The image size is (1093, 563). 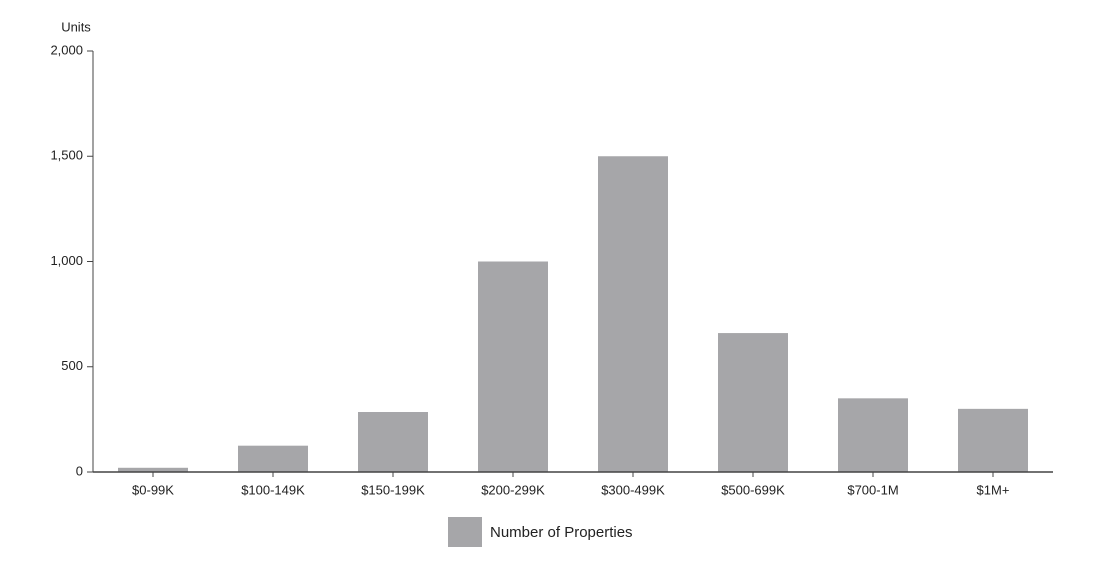 What do you see at coordinates (872, 489) in the screenshot?
I see `x-tick-label: $700-1M` at bounding box center [872, 489].